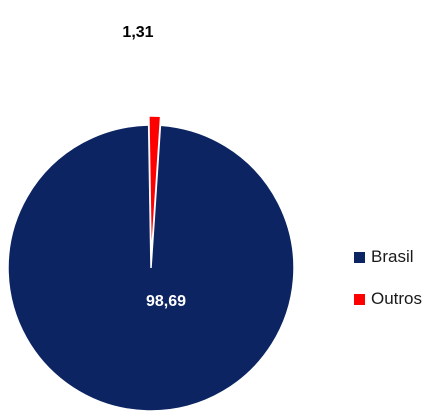  I want to click on legend-swatch-brasil, so click(359, 257).